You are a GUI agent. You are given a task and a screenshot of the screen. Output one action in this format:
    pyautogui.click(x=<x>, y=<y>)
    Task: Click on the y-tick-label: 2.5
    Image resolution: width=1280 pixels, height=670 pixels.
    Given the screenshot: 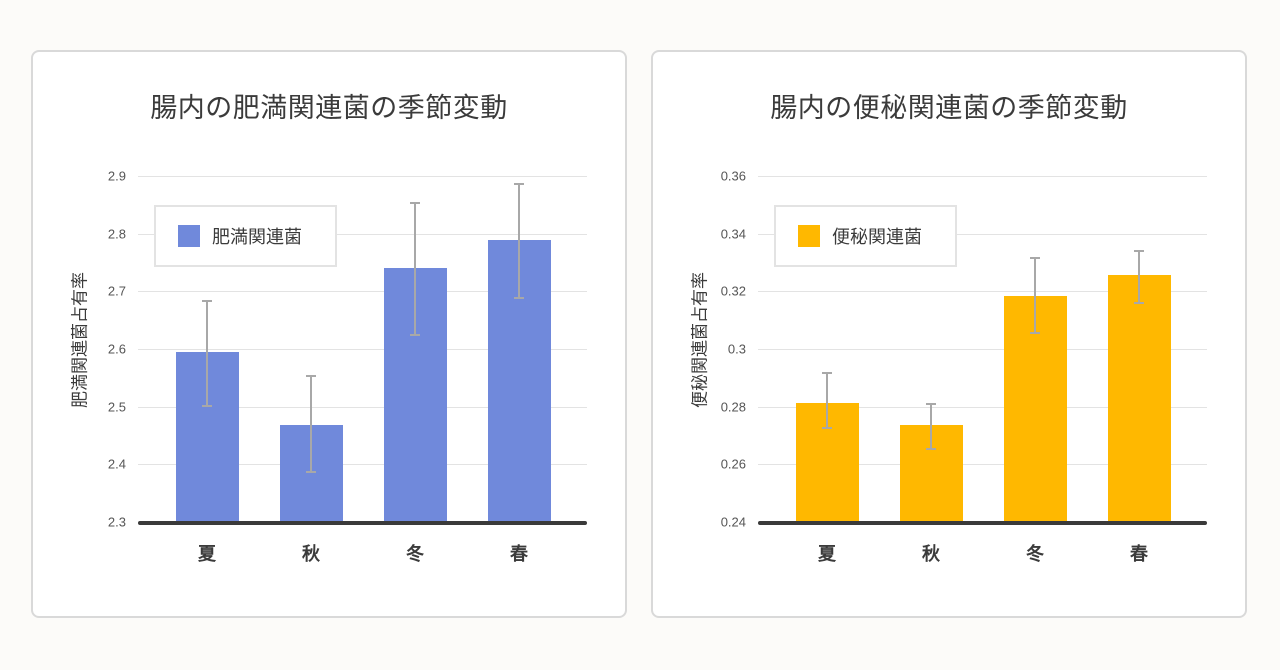 What is the action you would take?
    pyautogui.click(x=116, y=407)
    